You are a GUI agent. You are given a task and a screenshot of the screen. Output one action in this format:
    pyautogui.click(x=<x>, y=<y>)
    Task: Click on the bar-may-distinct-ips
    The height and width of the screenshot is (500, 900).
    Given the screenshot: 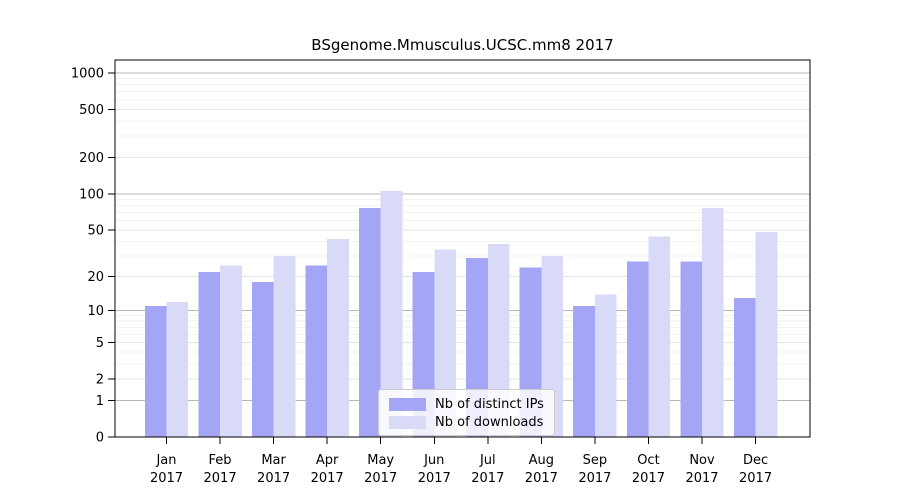 What is the action you would take?
    pyautogui.click(x=370, y=322)
    